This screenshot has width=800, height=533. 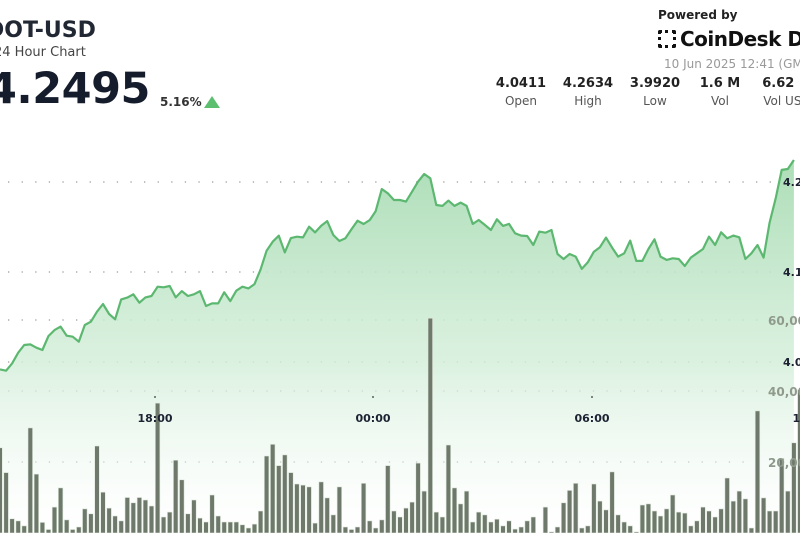 I want to click on volume-axis-ticks: 60,000 40,000 20,000, so click(x=784, y=392).